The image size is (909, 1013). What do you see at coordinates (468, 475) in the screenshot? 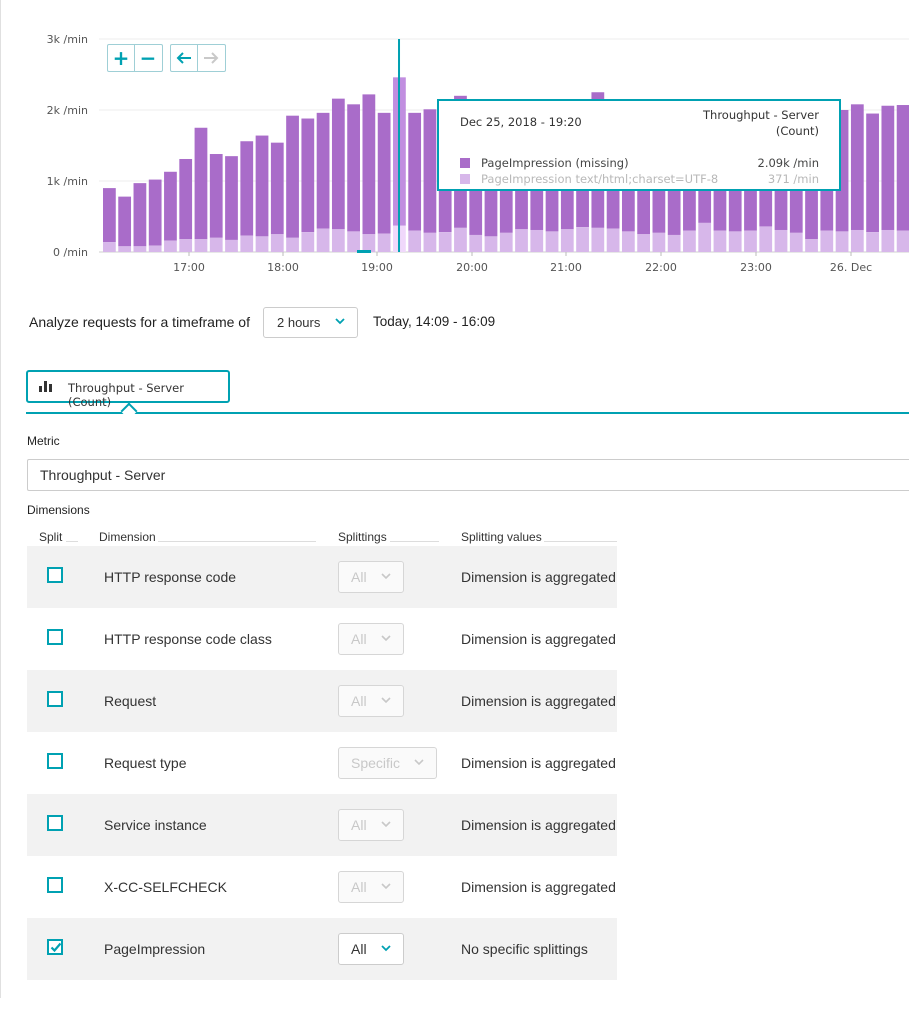
I see `metric-select: Throughput - Server` at bounding box center [468, 475].